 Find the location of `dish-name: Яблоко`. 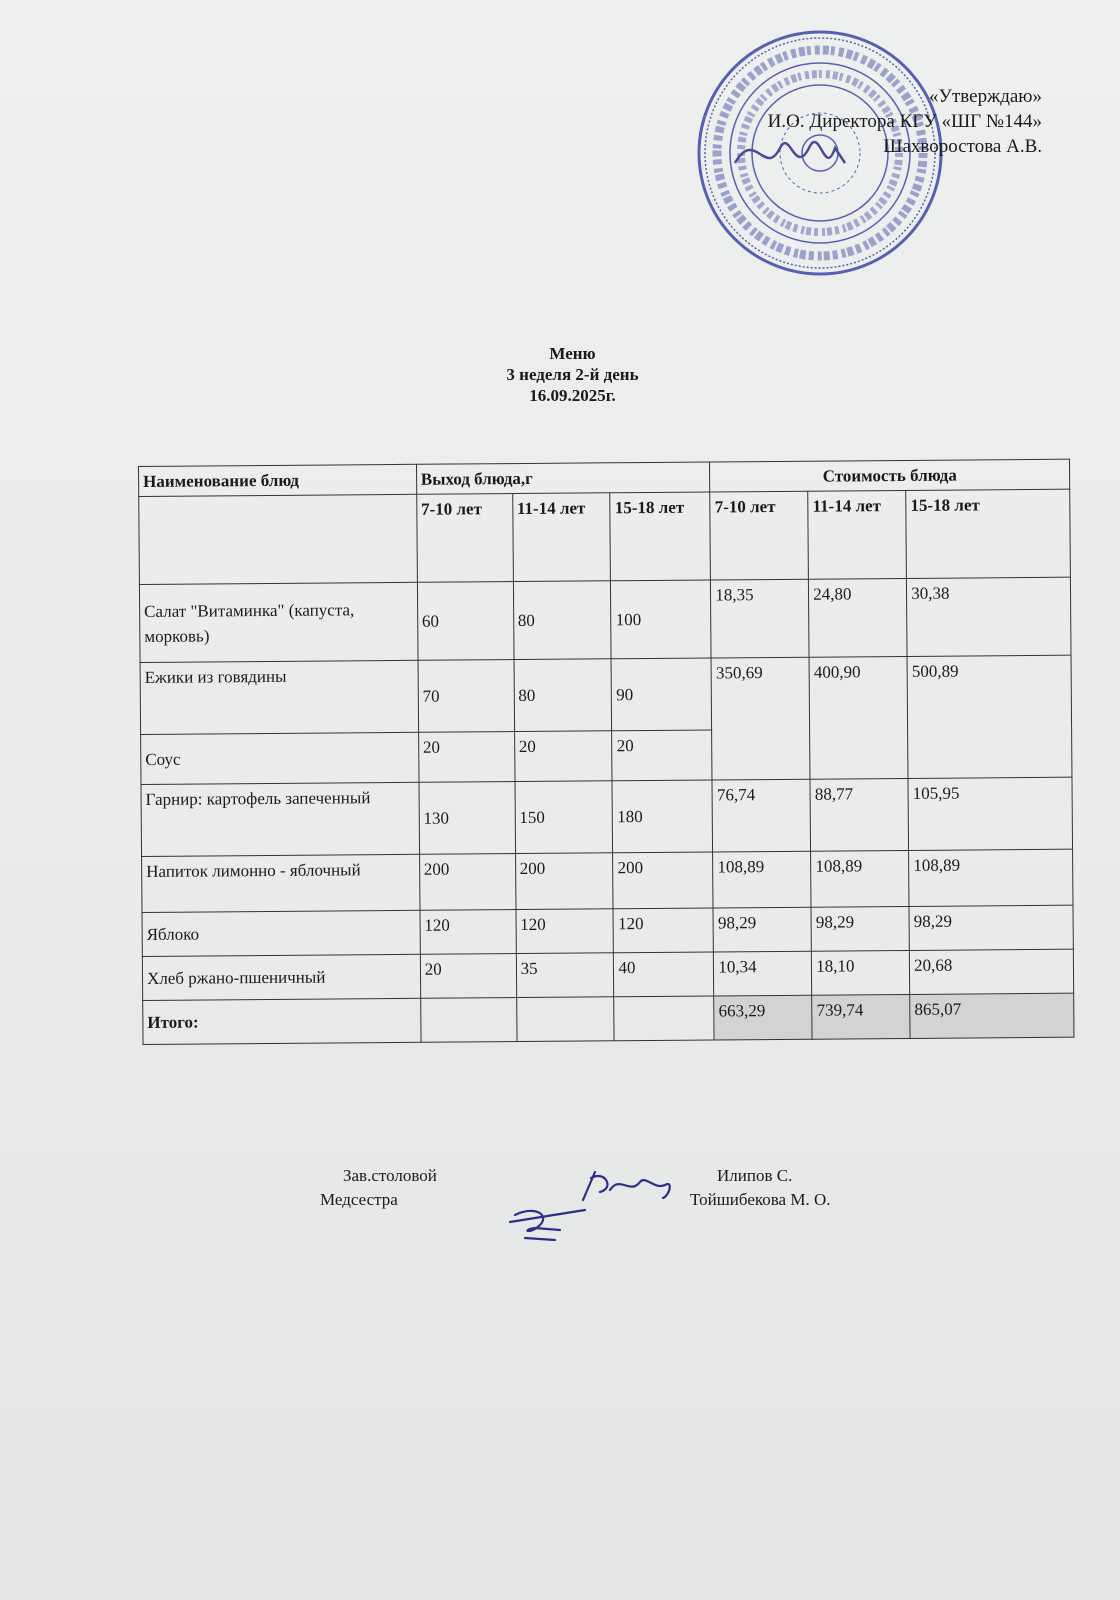

dish-name: Яблоко is located at coordinates (281, 933).